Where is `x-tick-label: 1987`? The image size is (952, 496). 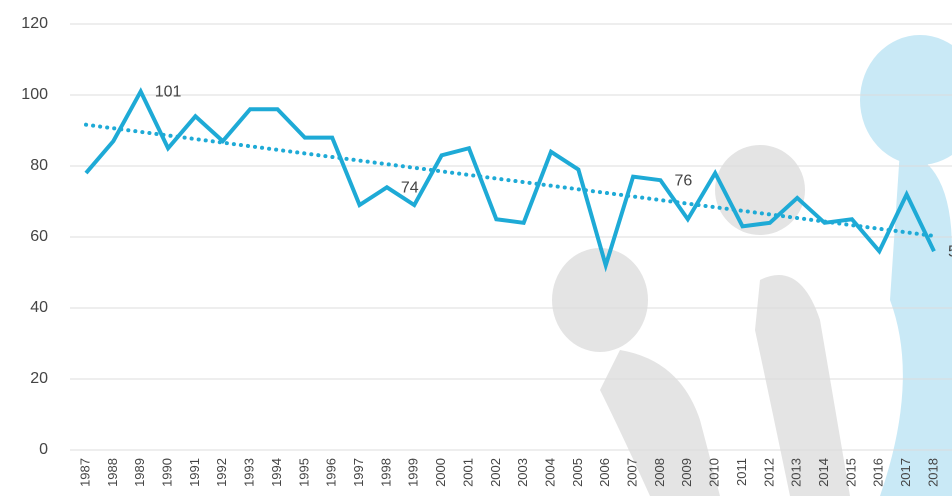 x-tick-label: 1987 is located at coordinates (84, 472).